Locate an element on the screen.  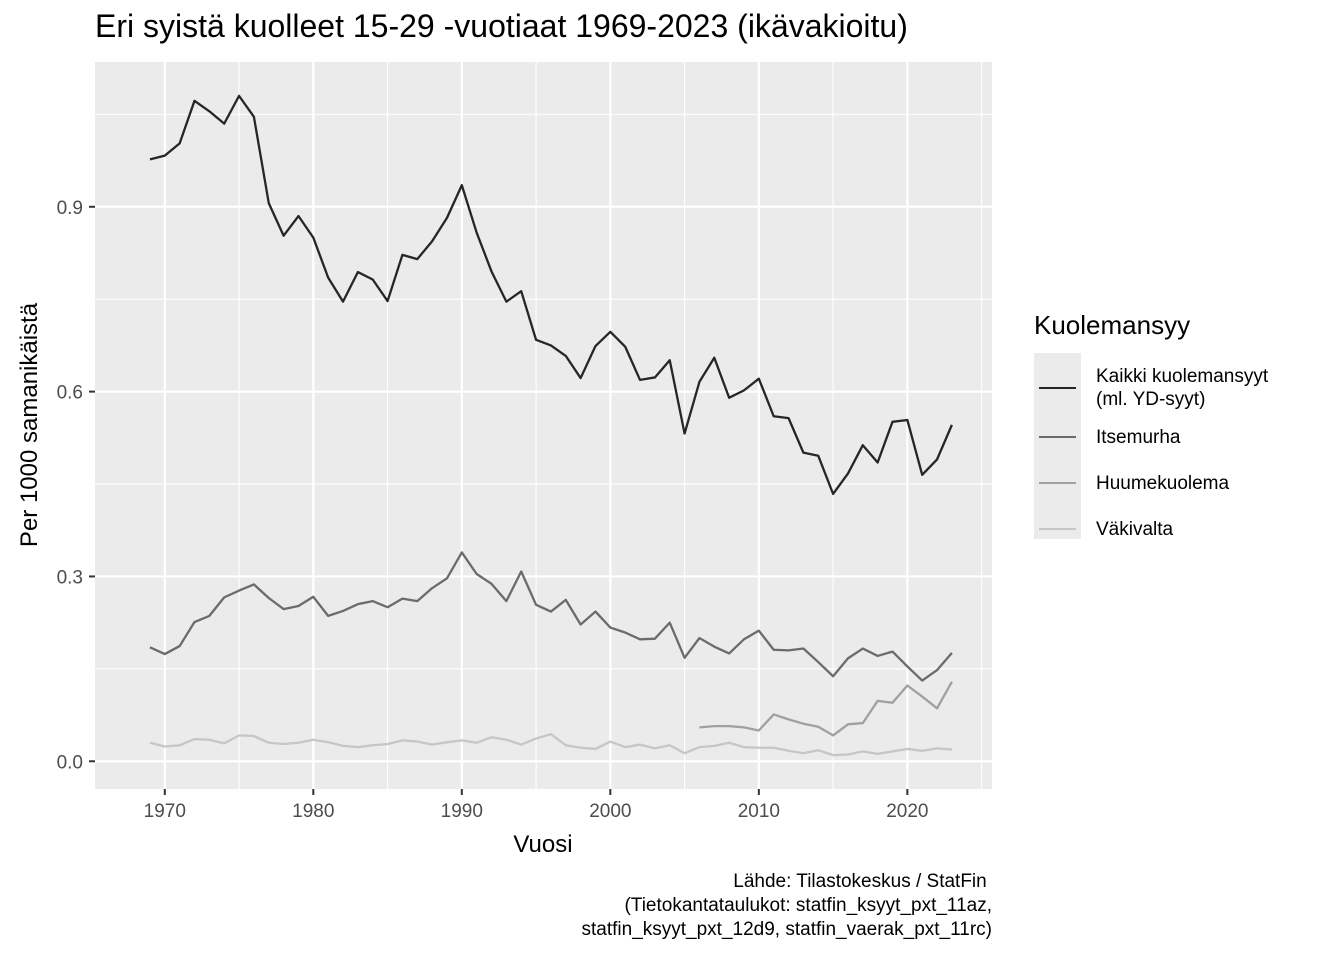
legend-item: Väkivalta is located at coordinates (1184, 529).